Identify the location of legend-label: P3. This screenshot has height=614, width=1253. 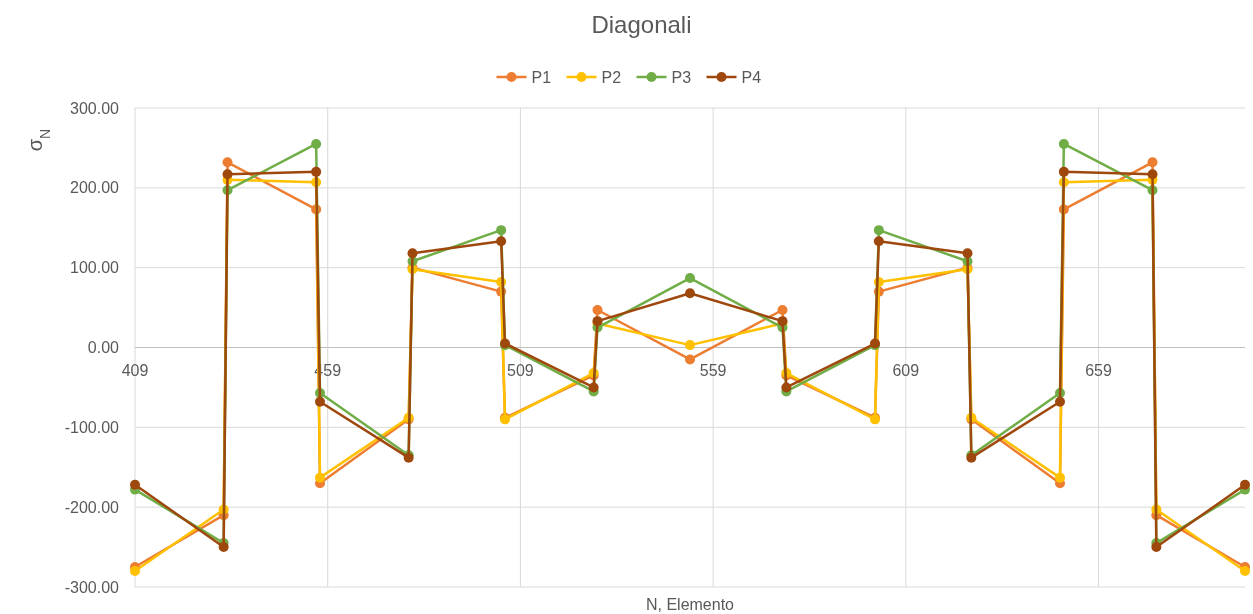
(681, 77).